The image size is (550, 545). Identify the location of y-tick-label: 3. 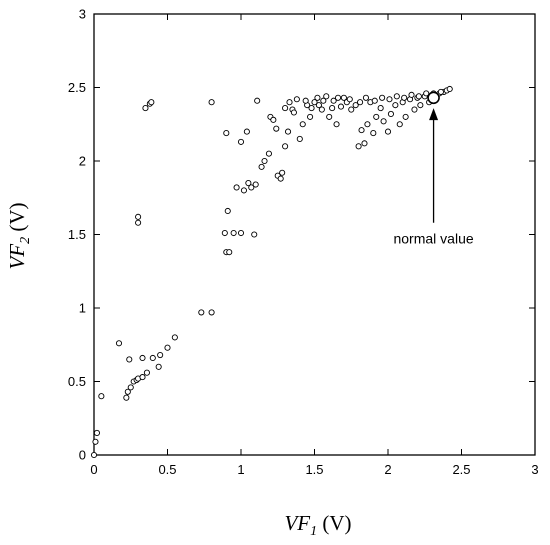
(82, 14).